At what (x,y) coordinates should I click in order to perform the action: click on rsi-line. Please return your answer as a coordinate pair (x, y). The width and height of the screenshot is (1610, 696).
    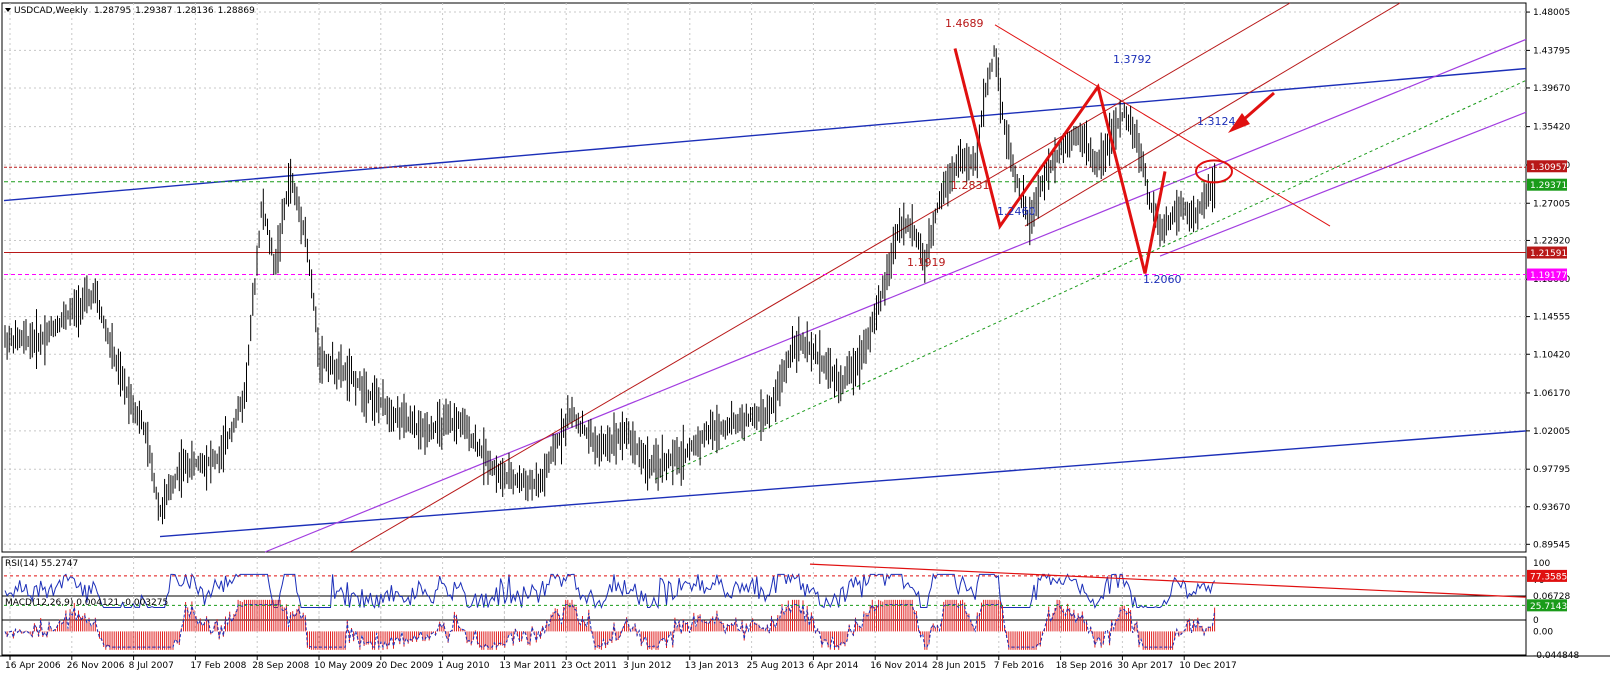
    Looking at the image, I should click on (765, 586).